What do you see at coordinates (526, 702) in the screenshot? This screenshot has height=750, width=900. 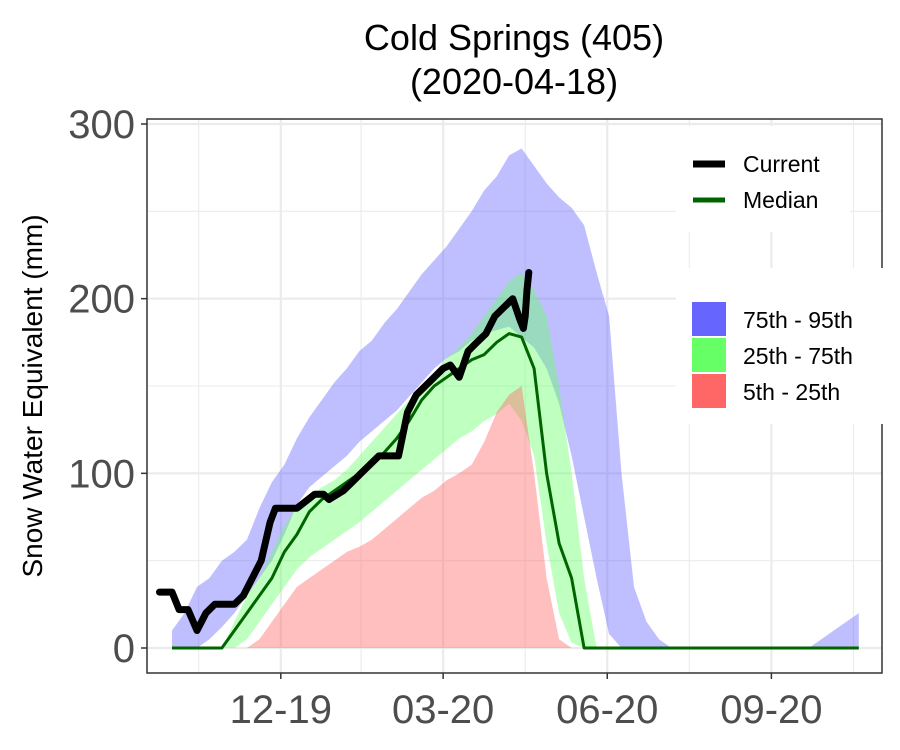 I see `x-axis: 12-19 03-20 06-20 09-20` at bounding box center [526, 702].